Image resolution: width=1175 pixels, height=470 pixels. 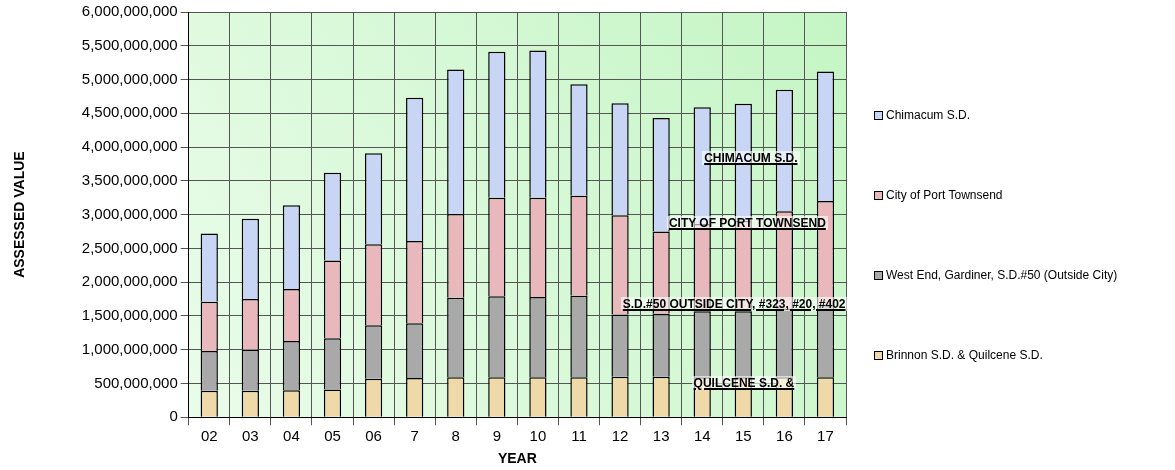 I want to click on text: Chimacum S.D., so click(x=928, y=115).